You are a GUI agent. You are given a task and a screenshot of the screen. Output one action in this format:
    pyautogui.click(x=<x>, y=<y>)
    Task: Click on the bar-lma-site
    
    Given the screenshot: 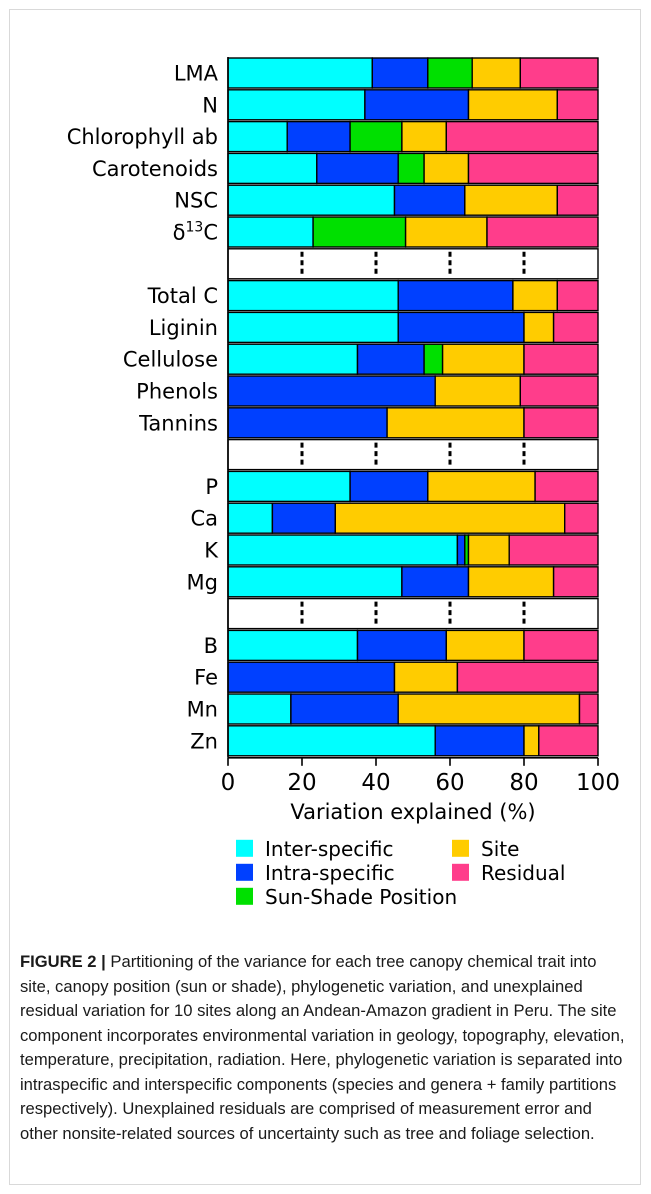 What is the action you would take?
    pyautogui.click(x=496, y=73)
    